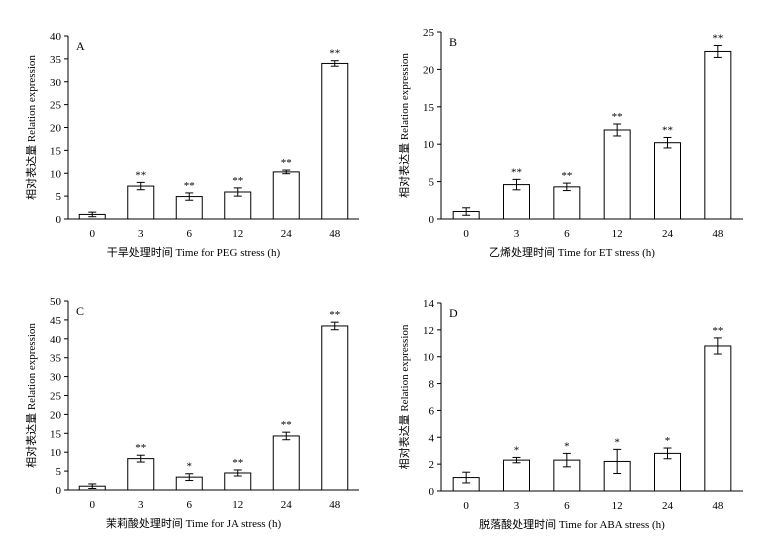 The width and height of the screenshot is (766, 546). What do you see at coordinates (432, 438) in the screenshot?
I see `y-tick-label: 4` at bounding box center [432, 438].